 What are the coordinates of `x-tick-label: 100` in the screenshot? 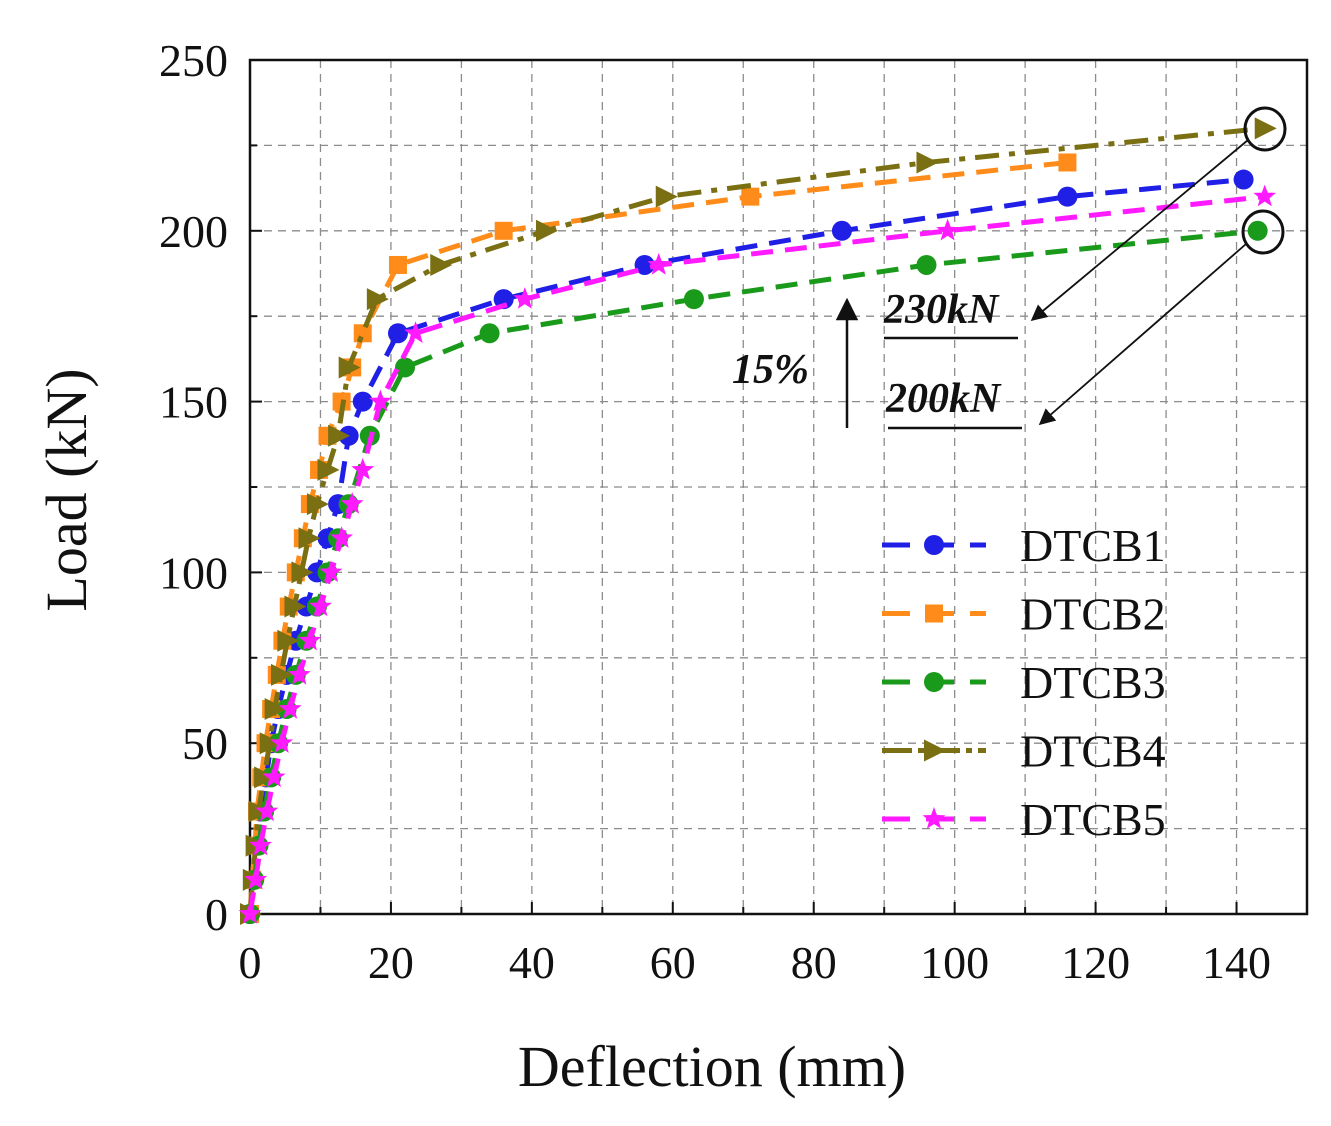 It's located at (954, 962).